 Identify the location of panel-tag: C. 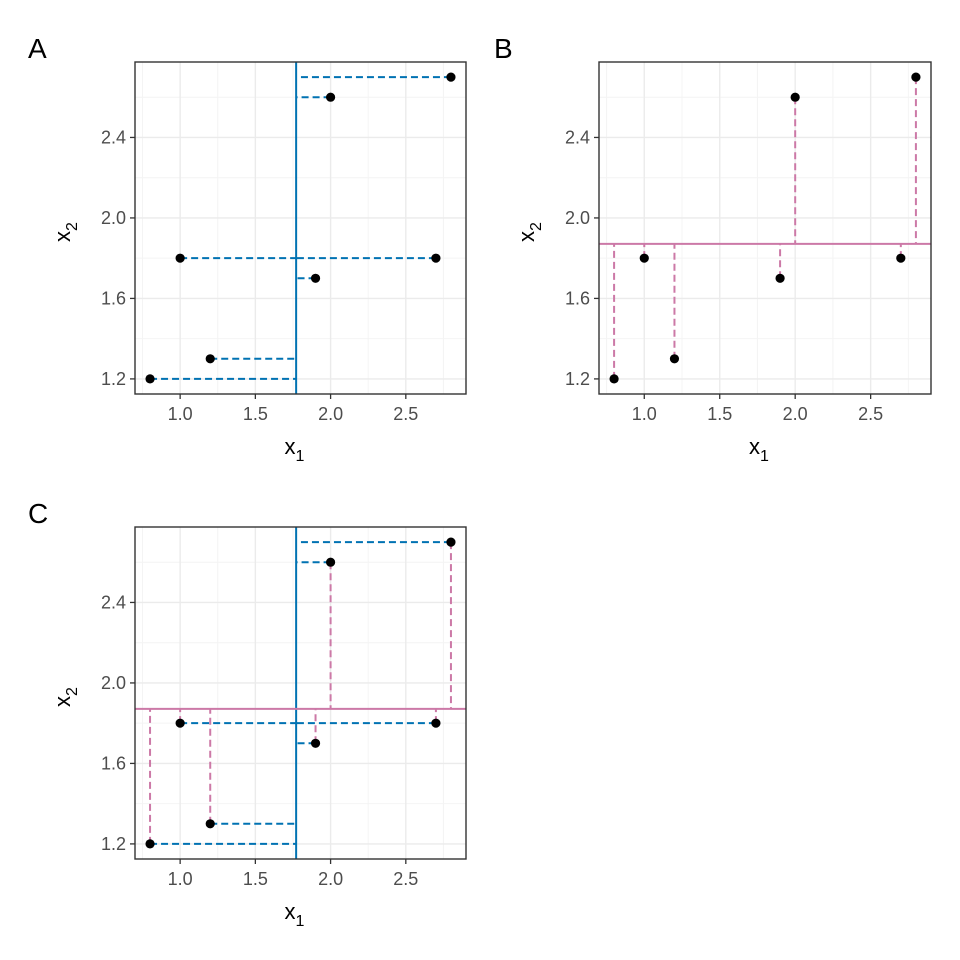
(38, 513).